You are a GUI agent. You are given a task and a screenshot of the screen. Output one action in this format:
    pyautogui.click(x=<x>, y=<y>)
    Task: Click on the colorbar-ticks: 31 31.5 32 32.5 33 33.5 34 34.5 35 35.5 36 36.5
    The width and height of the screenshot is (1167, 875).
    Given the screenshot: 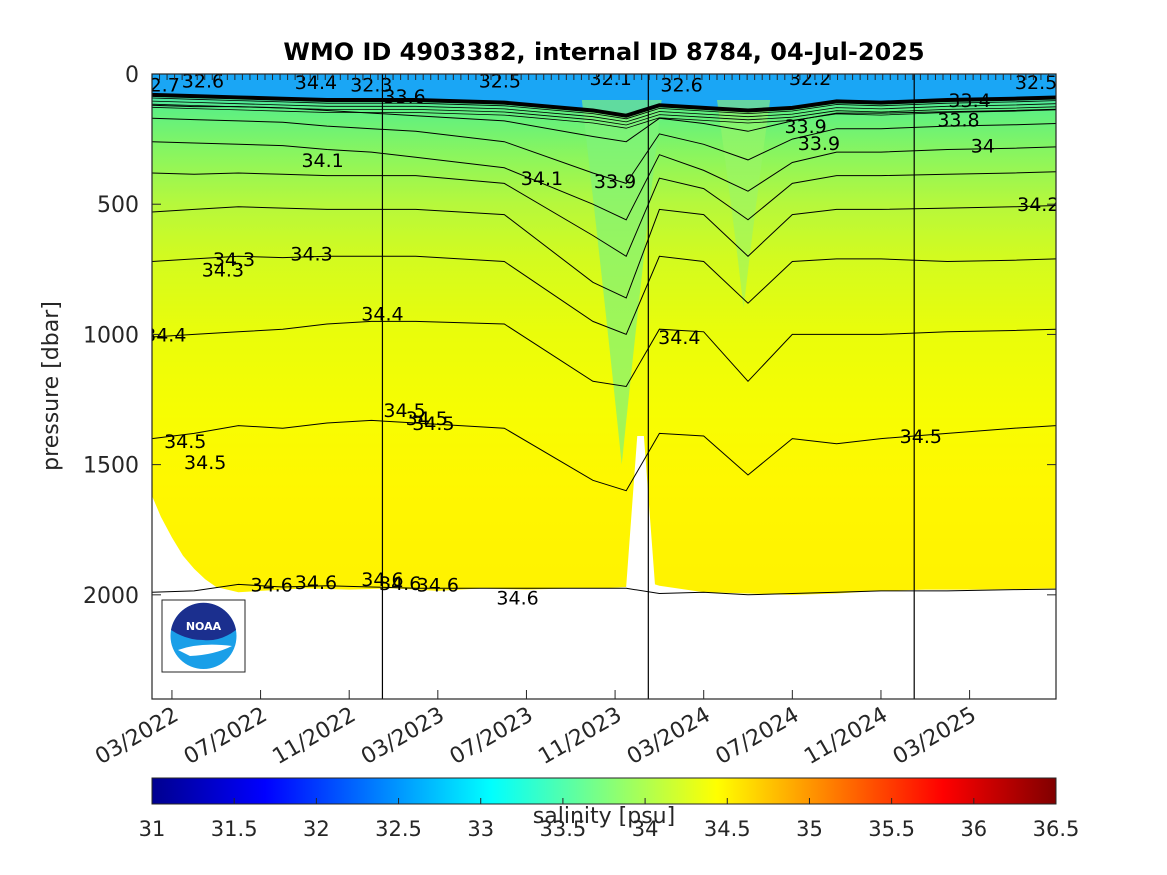 What is the action you would take?
    pyautogui.click(x=609, y=819)
    